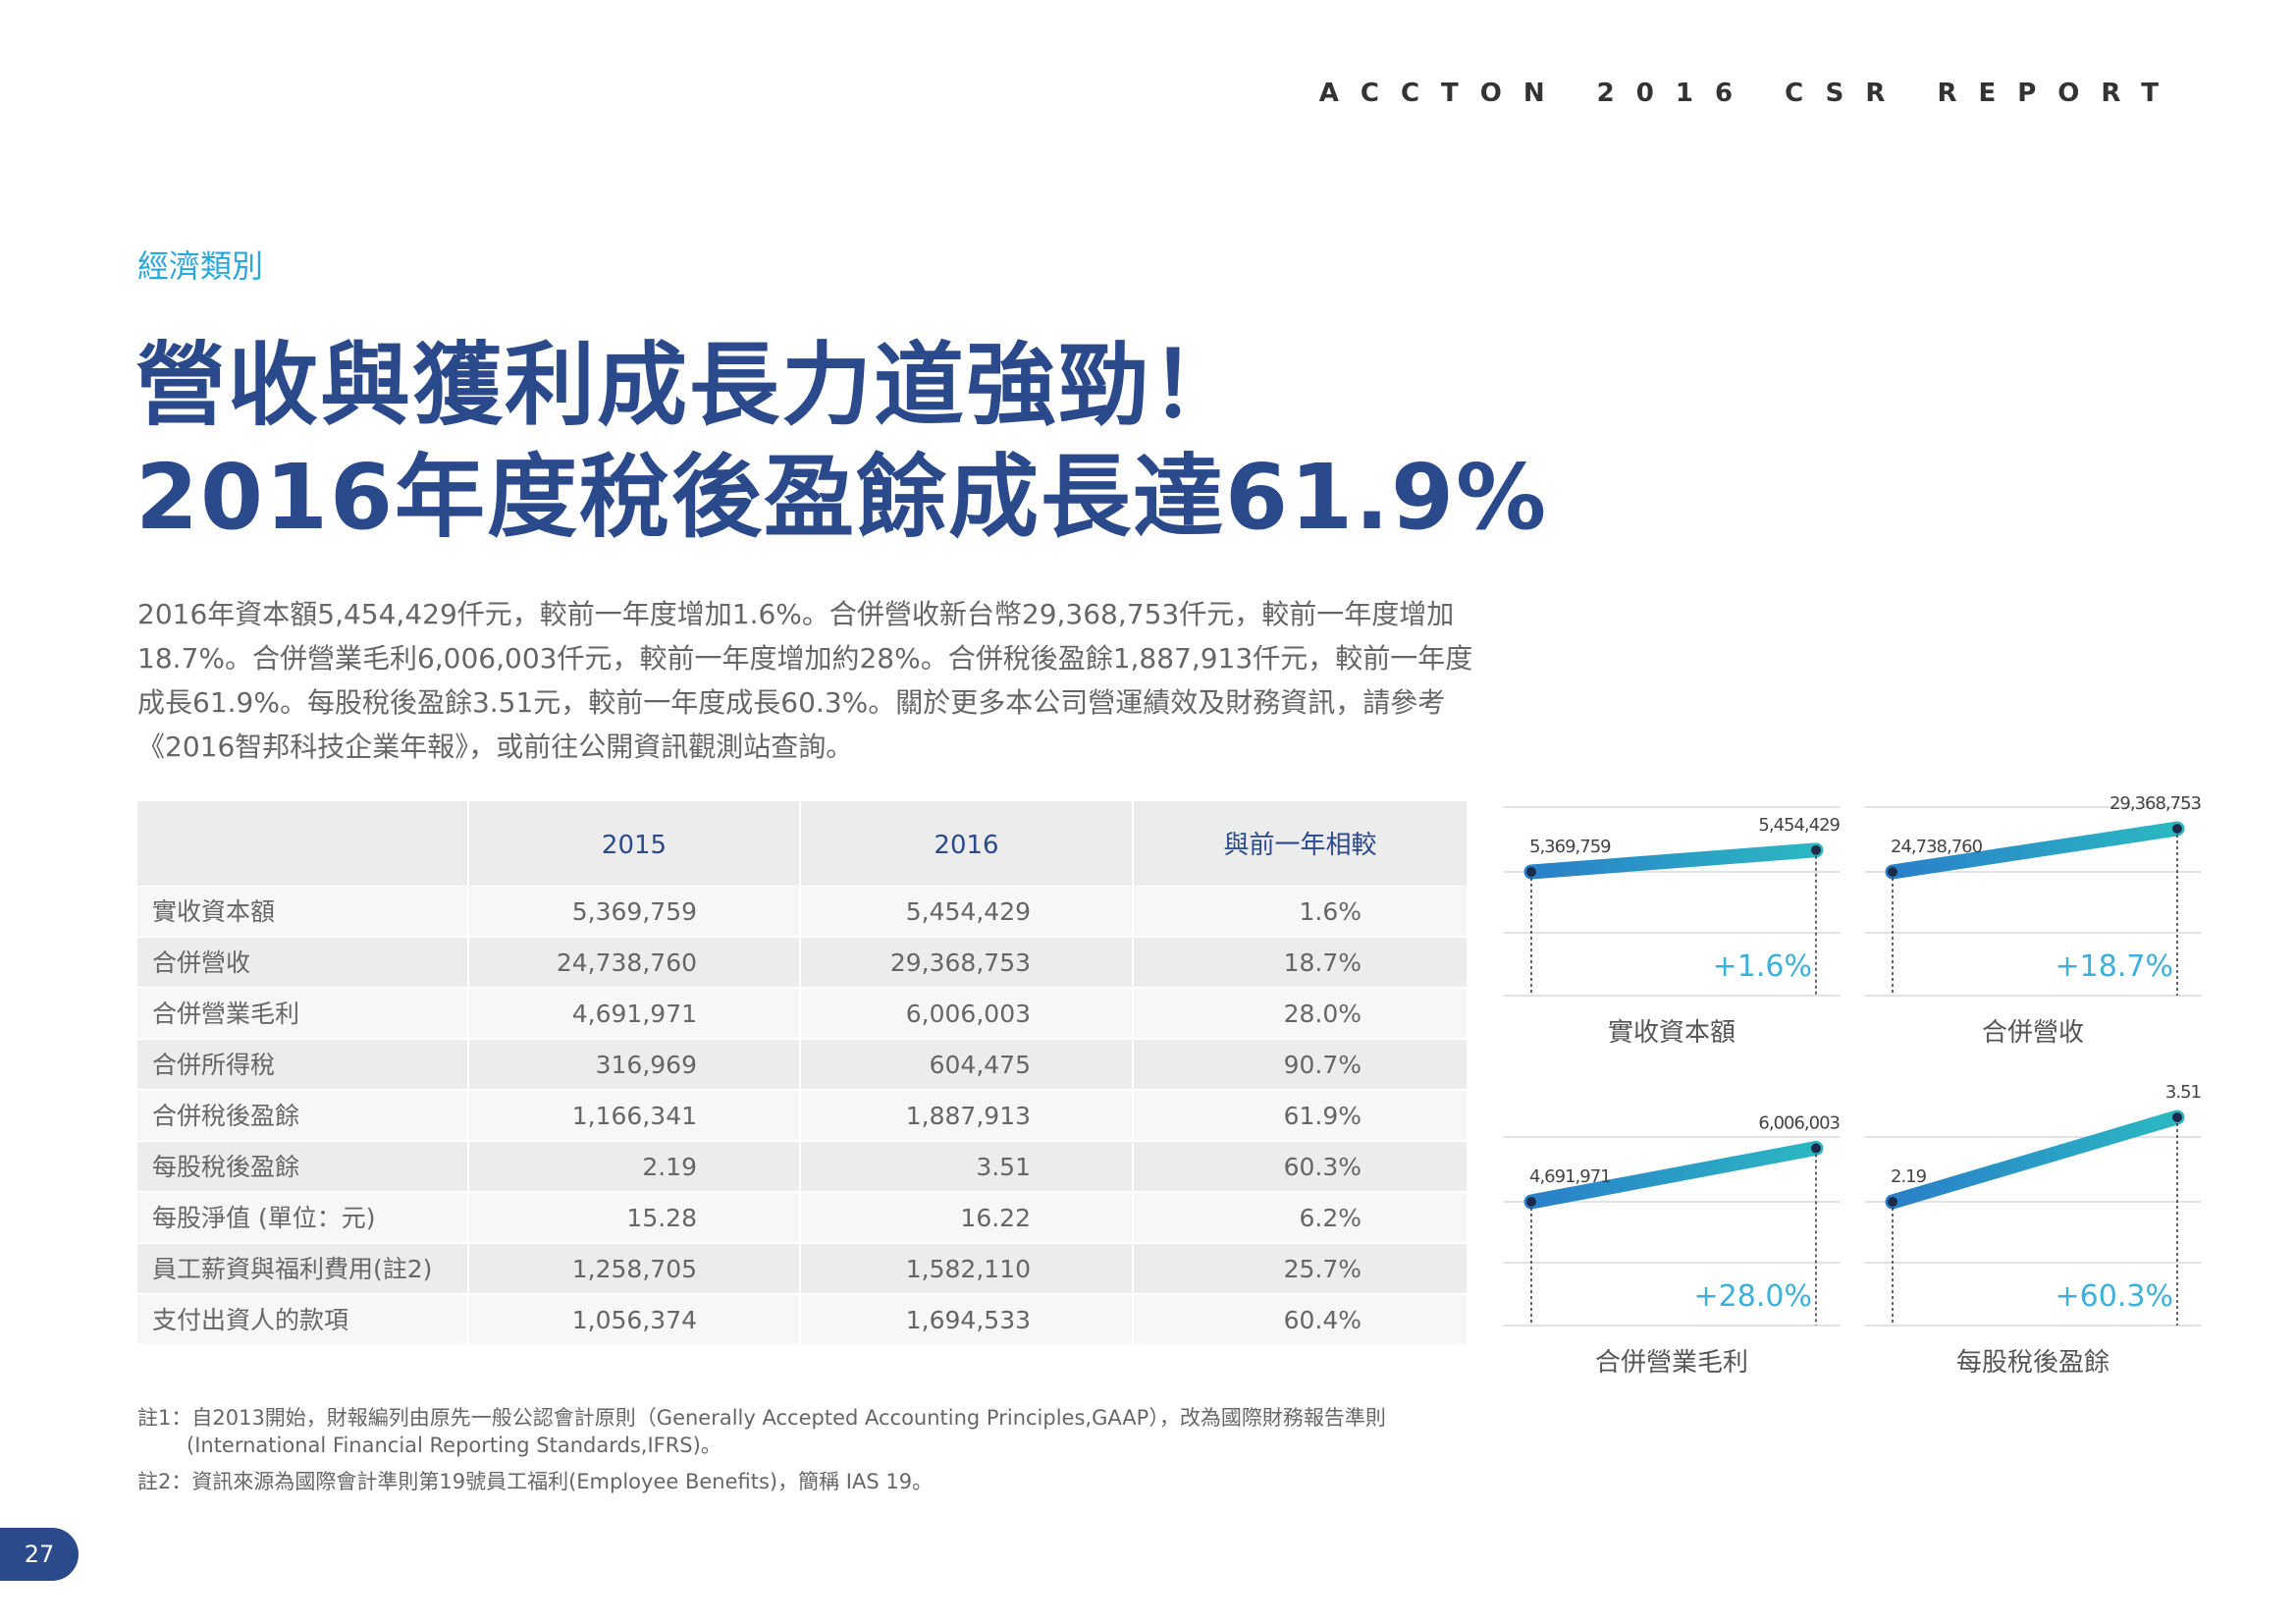  Describe the element at coordinates (689, 385) in the screenshot. I see `title-line: 營收與獲利成長力道強勁！` at that location.